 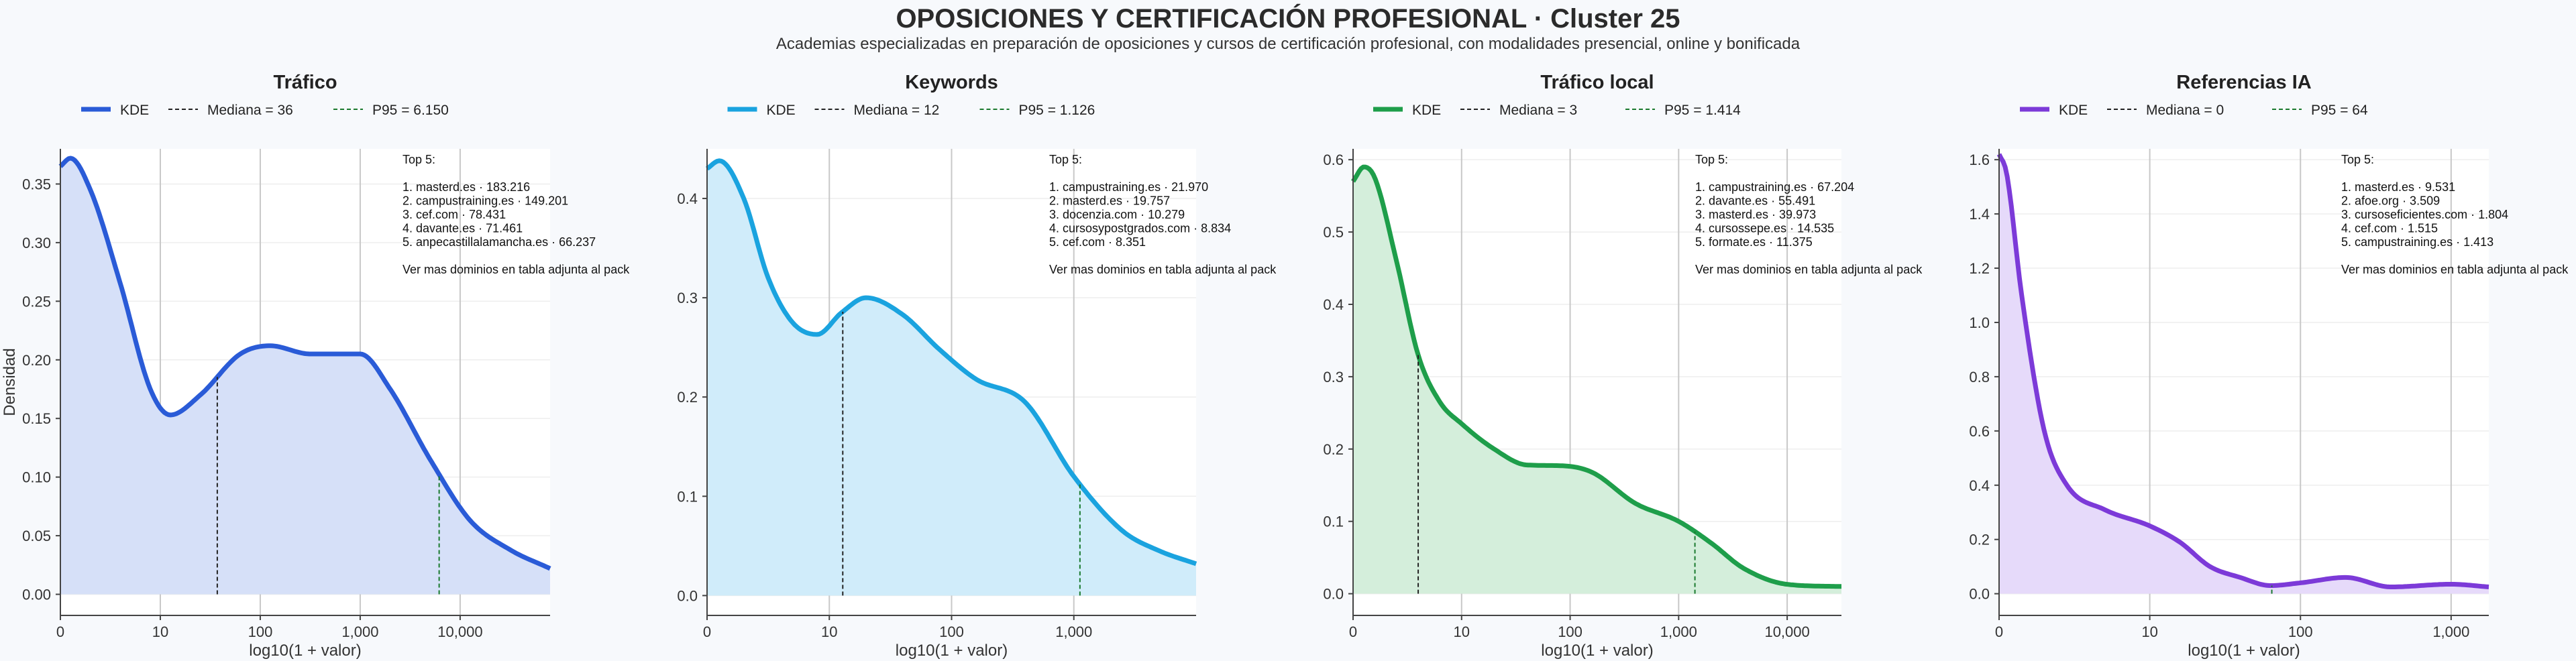 What do you see at coordinates (36, 243) in the screenshot?
I see `y-tick-label: 0.30` at bounding box center [36, 243].